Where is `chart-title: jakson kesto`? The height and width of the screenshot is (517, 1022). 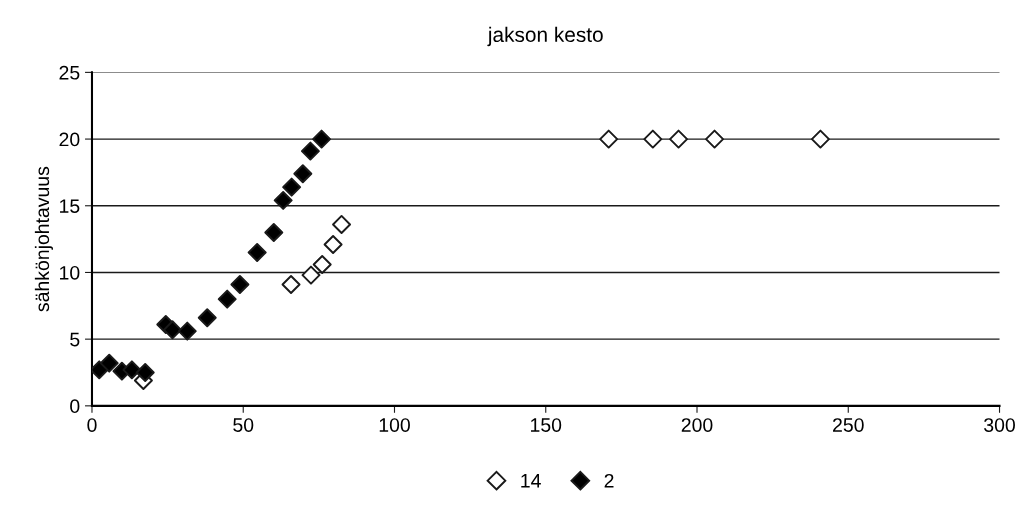 chart-title: jakson kesto is located at coordinates (545, 36).